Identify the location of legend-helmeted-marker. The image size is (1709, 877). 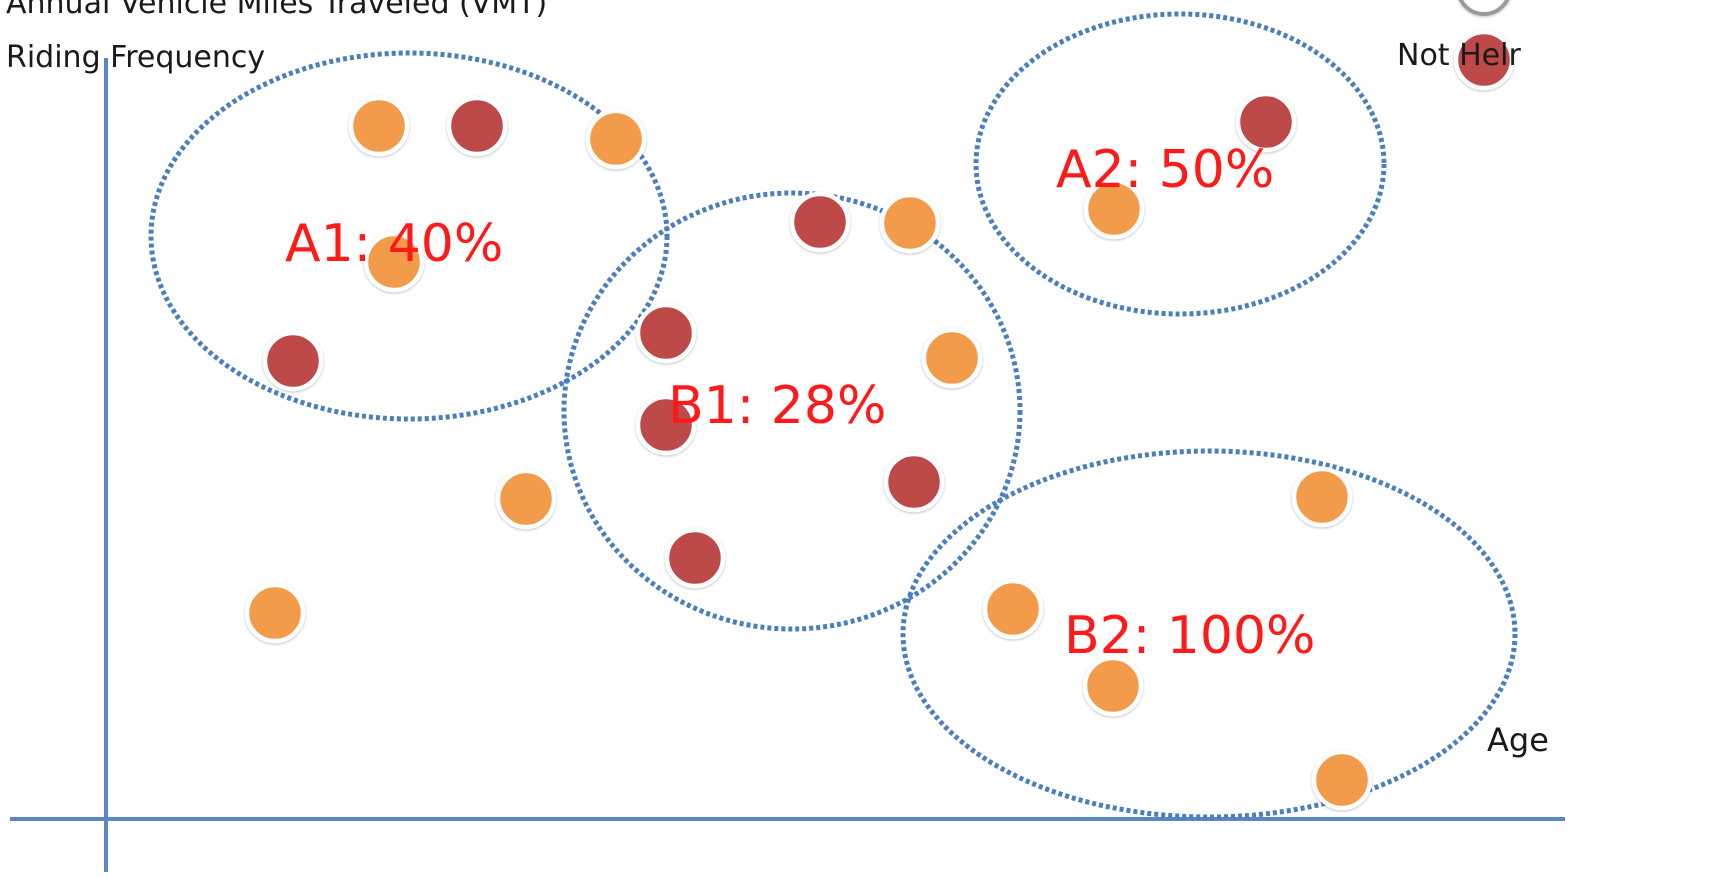
(1484, 8).